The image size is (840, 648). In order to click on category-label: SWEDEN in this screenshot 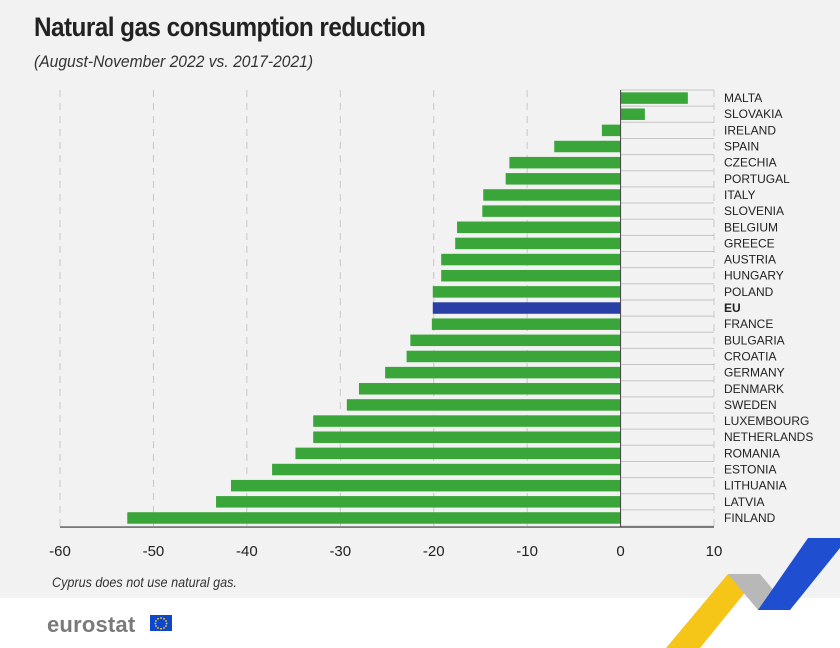, I will do `click(750, 405)`.